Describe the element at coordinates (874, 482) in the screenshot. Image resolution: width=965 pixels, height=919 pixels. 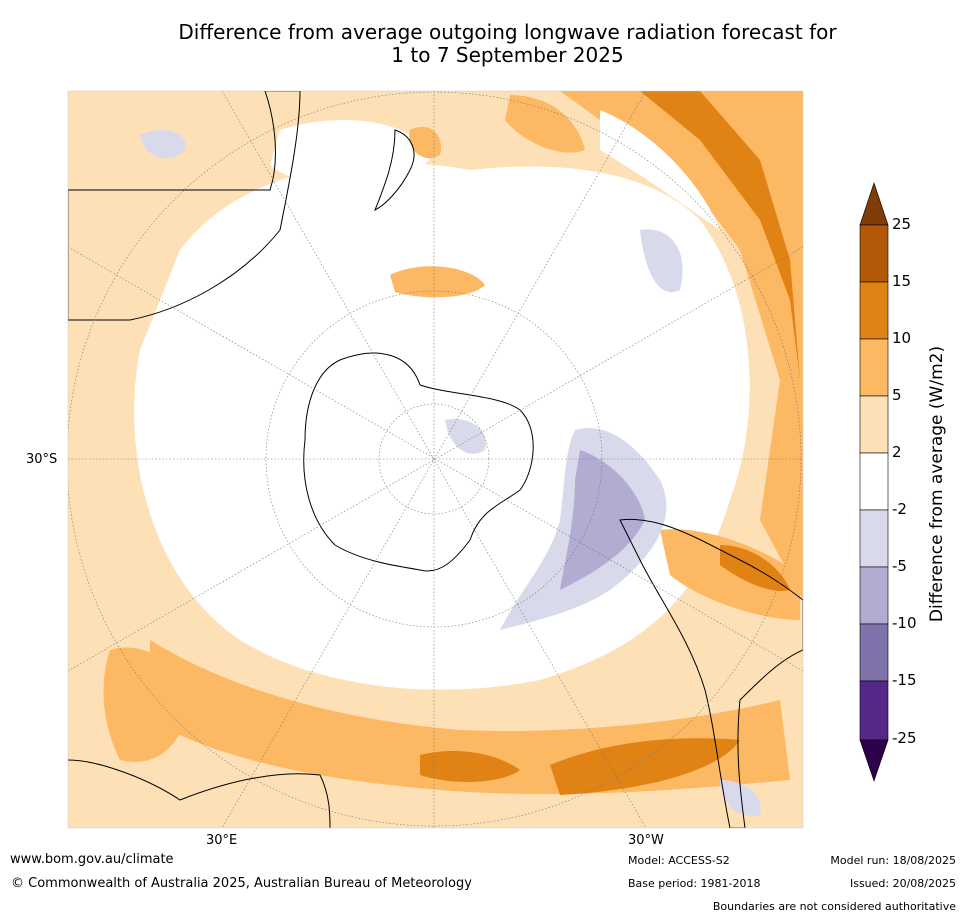
I see `colorbar` at that location.